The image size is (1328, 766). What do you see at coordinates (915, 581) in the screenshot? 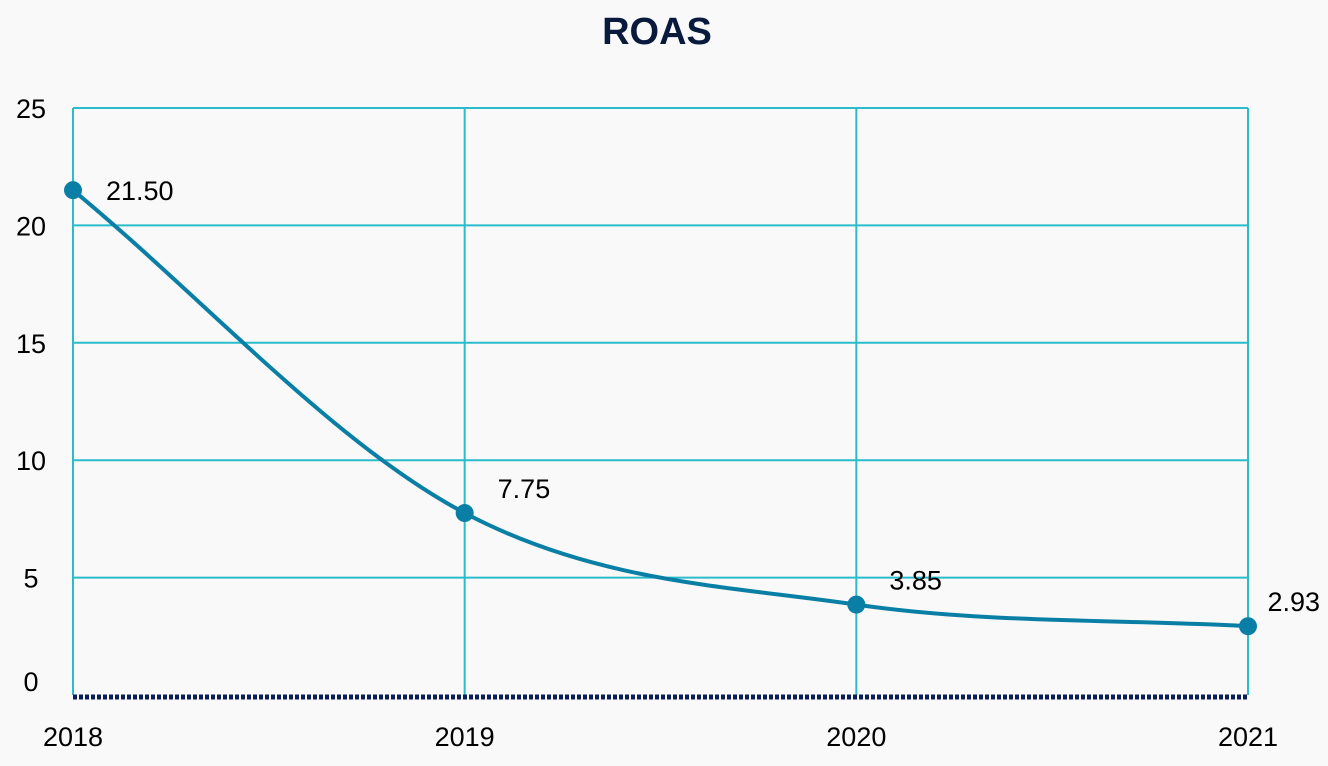
I see `data-label: 3.85` at bounding box center [915, 581].